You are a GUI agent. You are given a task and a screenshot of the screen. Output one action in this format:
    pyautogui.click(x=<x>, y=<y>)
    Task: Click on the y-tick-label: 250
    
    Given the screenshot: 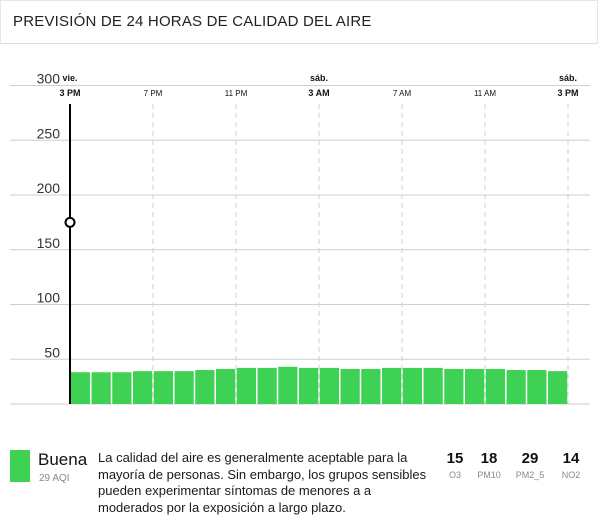 What is the action you would take?
    pyautogui.click(x=49, y=133)
    